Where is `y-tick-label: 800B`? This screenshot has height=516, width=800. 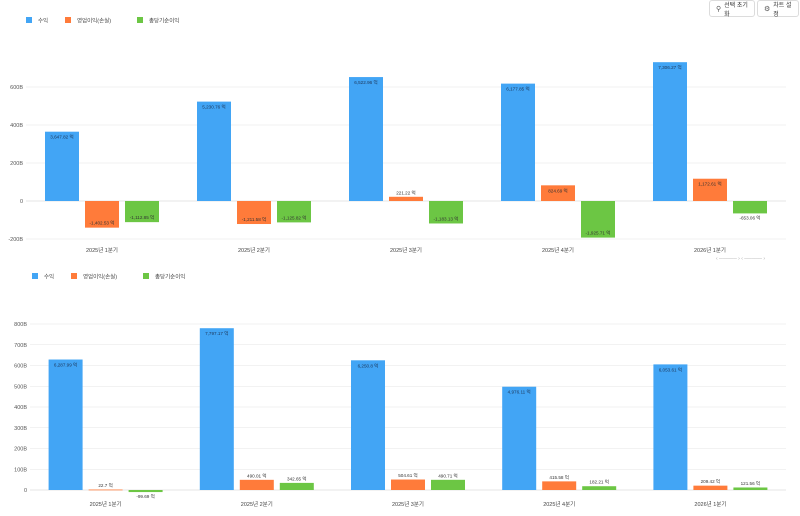 y-tick-label: 800B is located at coordinates (20, 325).